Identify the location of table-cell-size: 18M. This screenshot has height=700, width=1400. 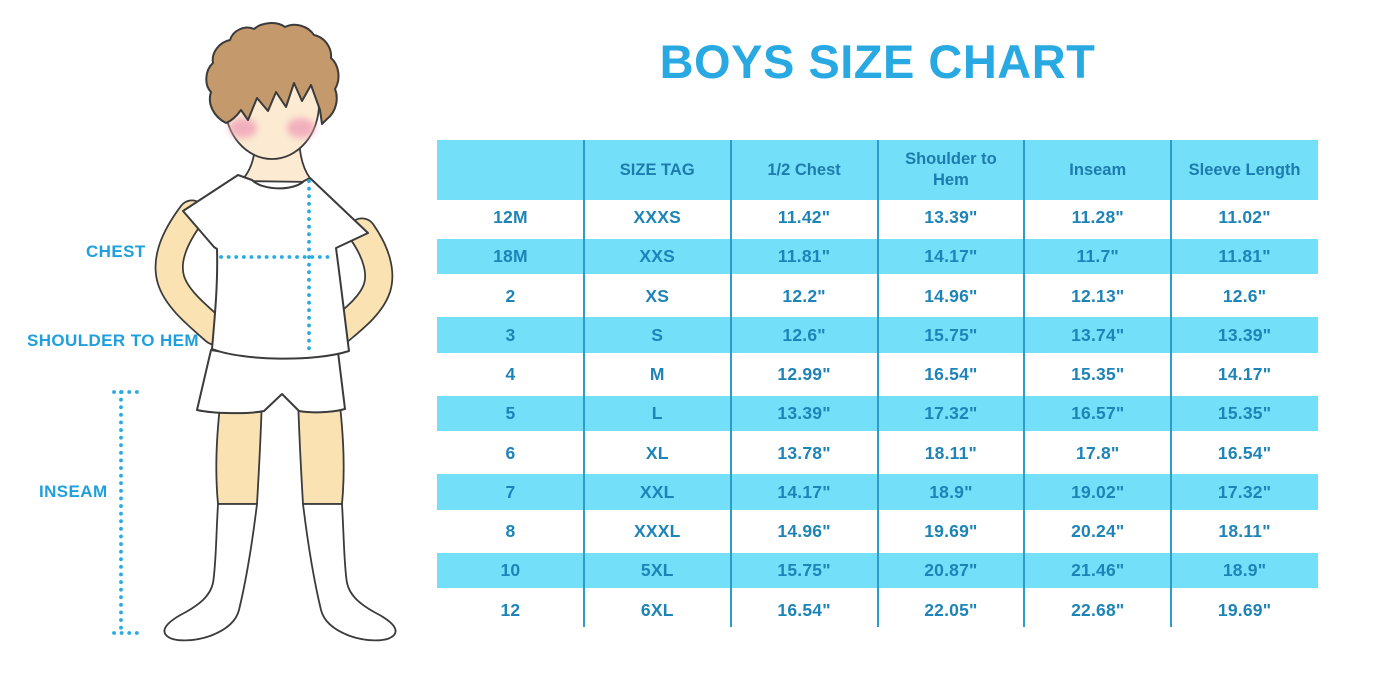
(510, 256).